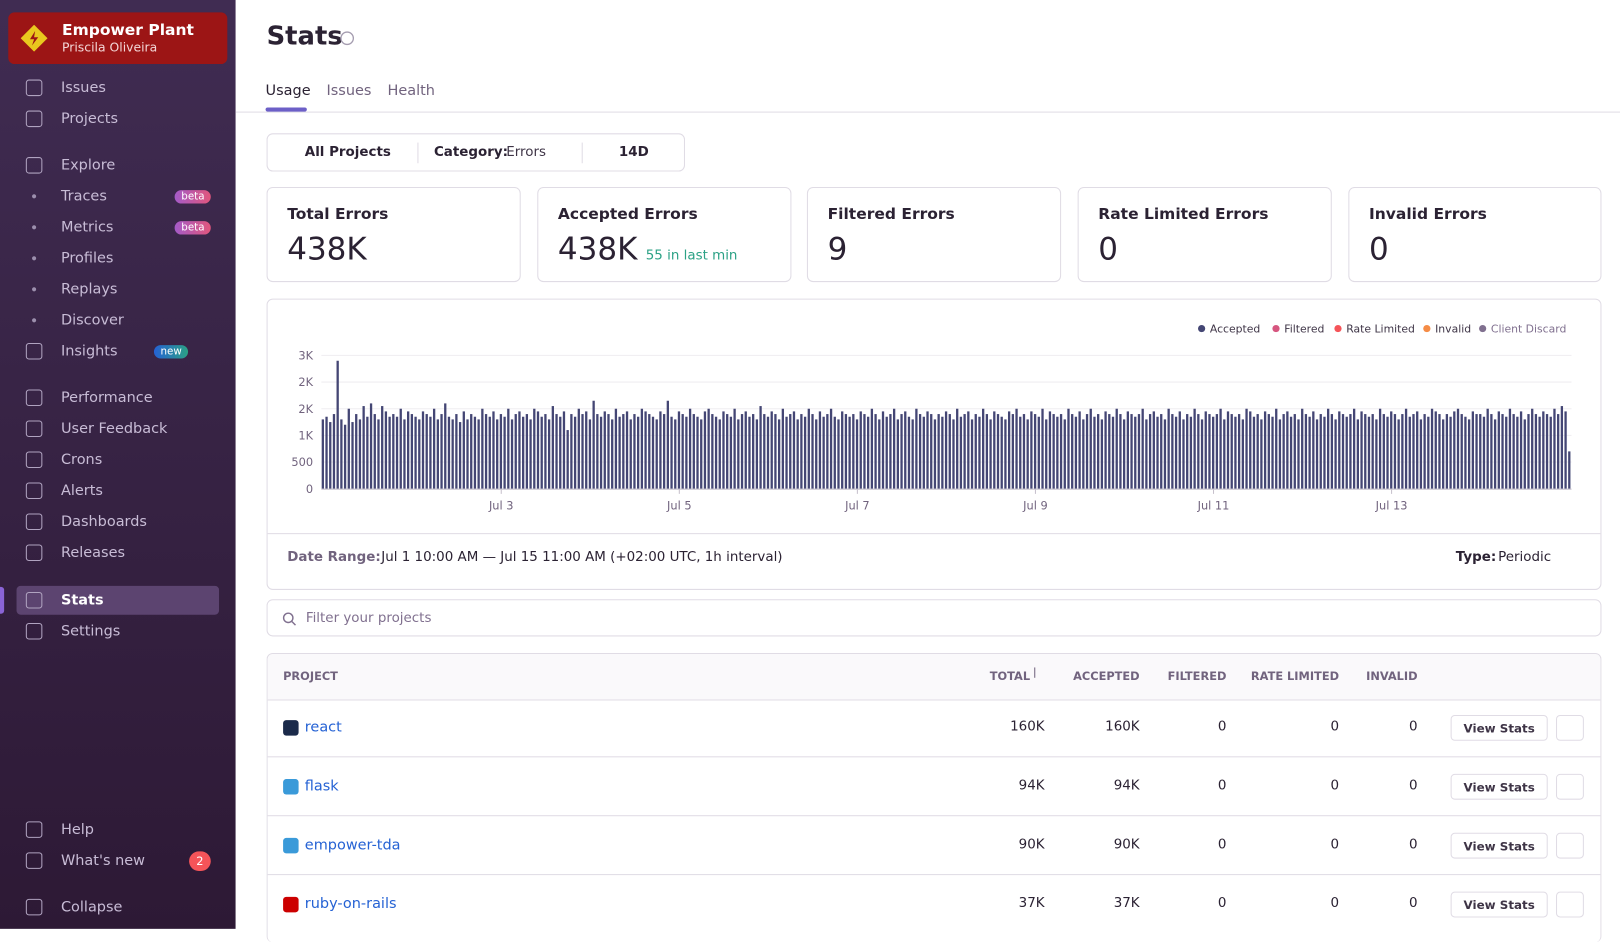 This screenshot has height=942, width=1620. What do you see at coordinates (118, 521) in the screenshot?
I see `nav-item: Dashboards` at bounding box center [118, 521].